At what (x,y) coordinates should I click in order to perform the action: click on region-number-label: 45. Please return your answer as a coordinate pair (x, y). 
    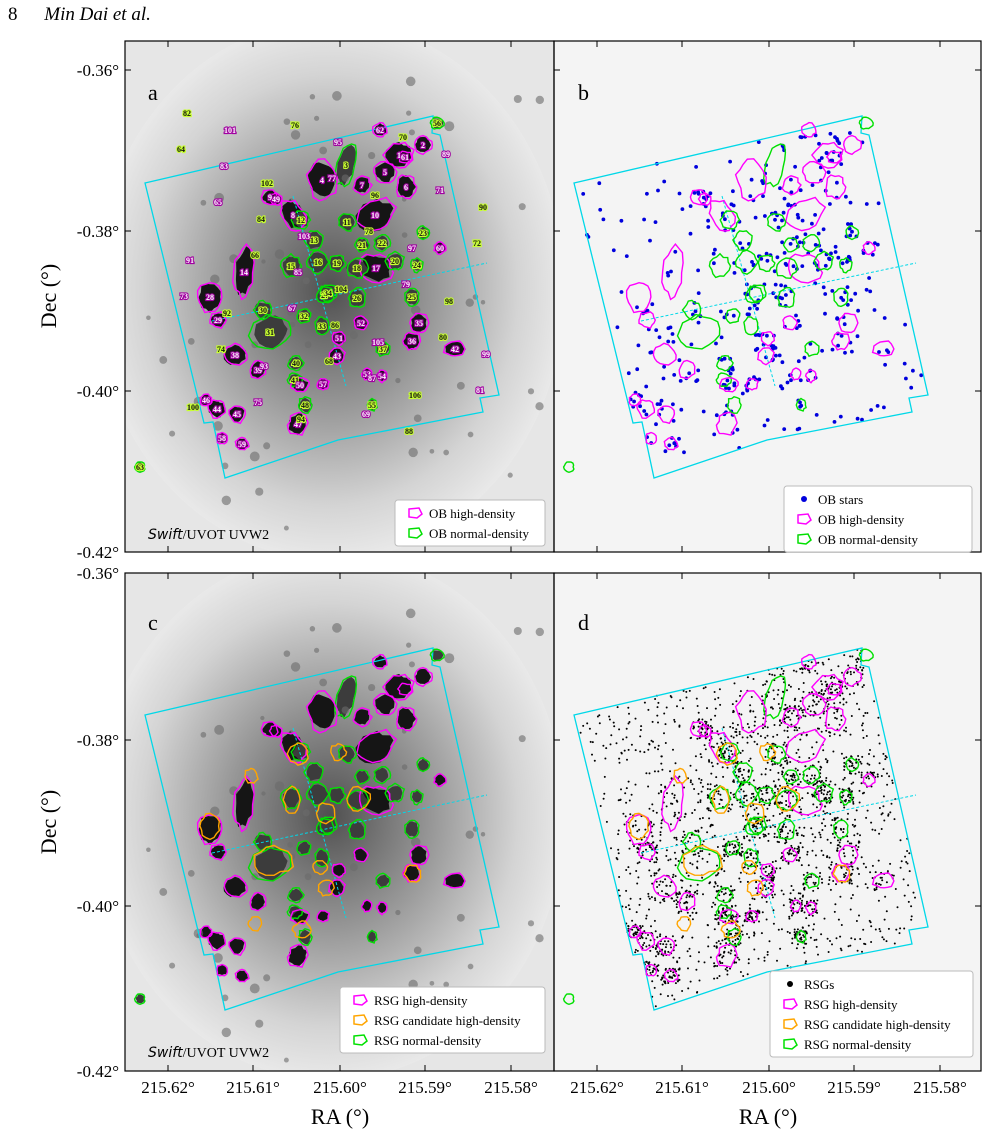
    Looking at the image, I should click on (237, 414).